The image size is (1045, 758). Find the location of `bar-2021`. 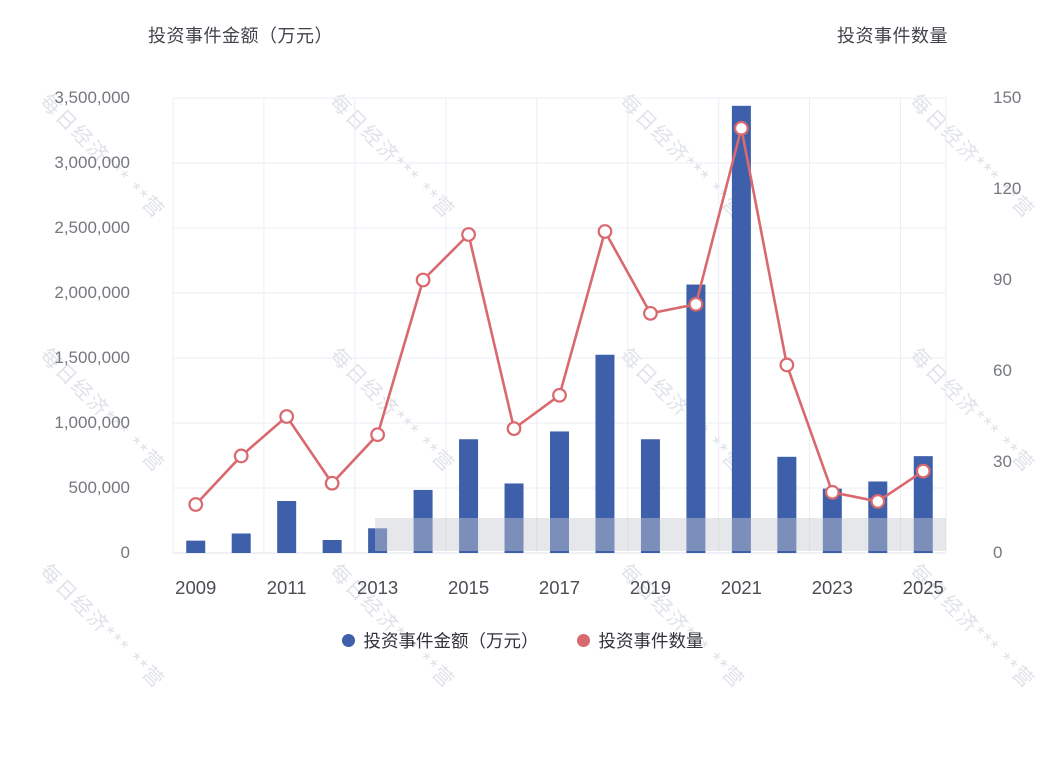

bar-2021 is located at coordinates (741, 329).